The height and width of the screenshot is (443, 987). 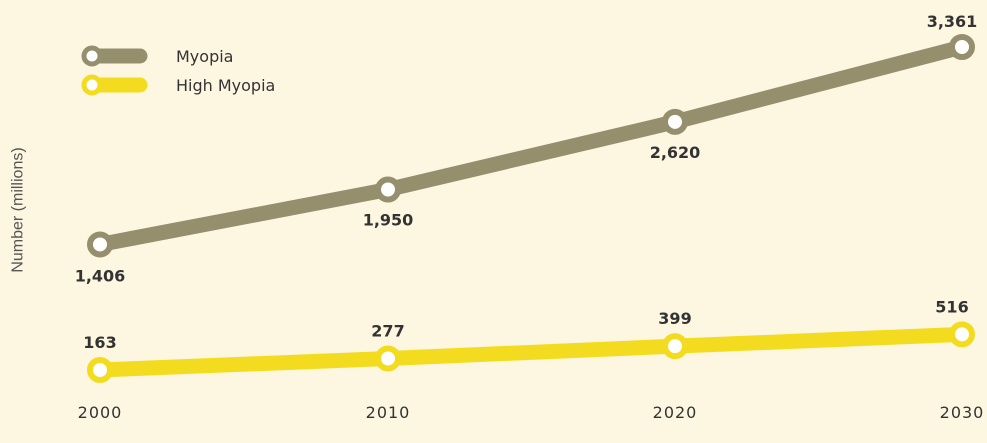 What do you see at coordinates (100, 275) in the screenshot?
I see `data-label-0-0: 1,406` at bounding box center [100, 275].